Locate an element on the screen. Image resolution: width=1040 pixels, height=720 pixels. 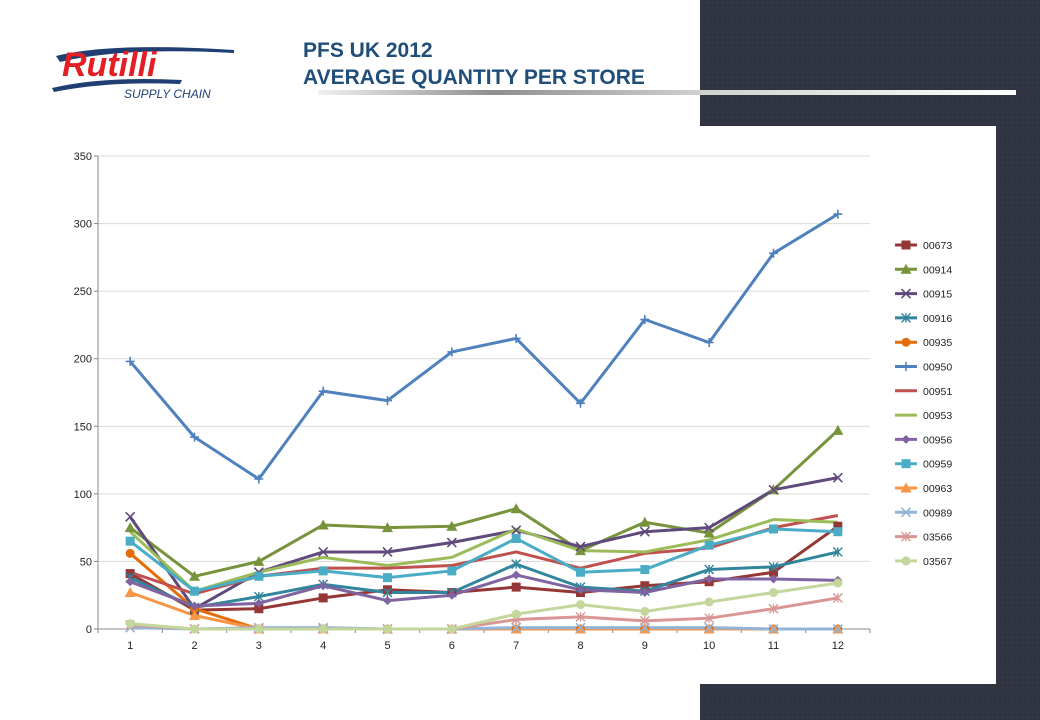
x-tick-label: 7 is located at coordinates (516, 646).